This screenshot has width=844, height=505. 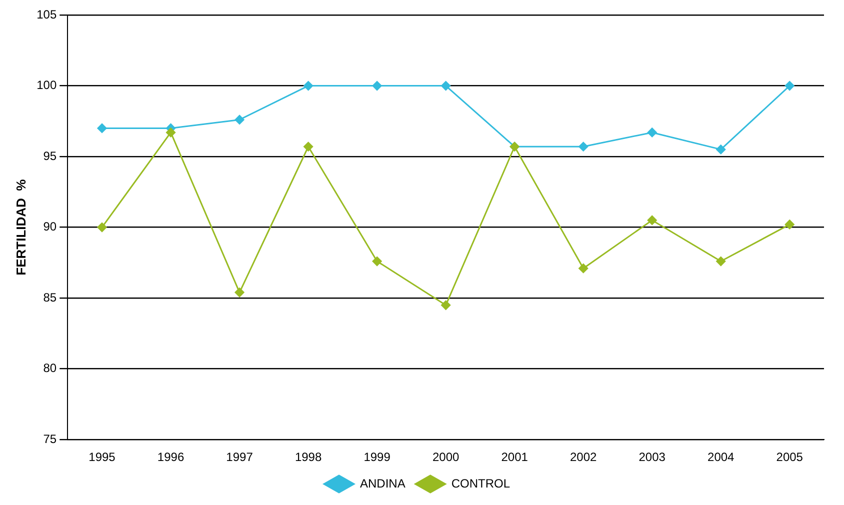 I want to click on y-tick-label: 90, so click(x=50, y=227).